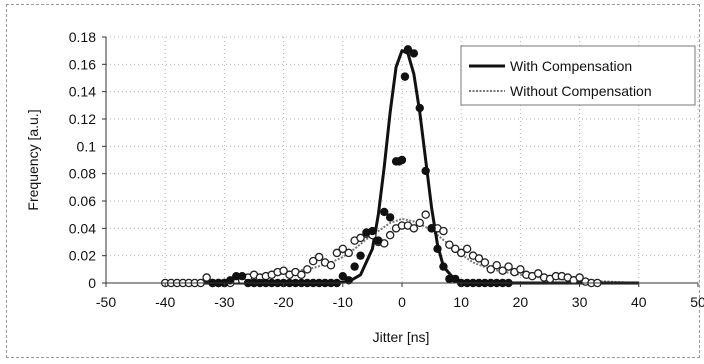 The height and width of the screenshot is (364, 704). I want to click on y-tick-label: 0.06, so click(82, 201).